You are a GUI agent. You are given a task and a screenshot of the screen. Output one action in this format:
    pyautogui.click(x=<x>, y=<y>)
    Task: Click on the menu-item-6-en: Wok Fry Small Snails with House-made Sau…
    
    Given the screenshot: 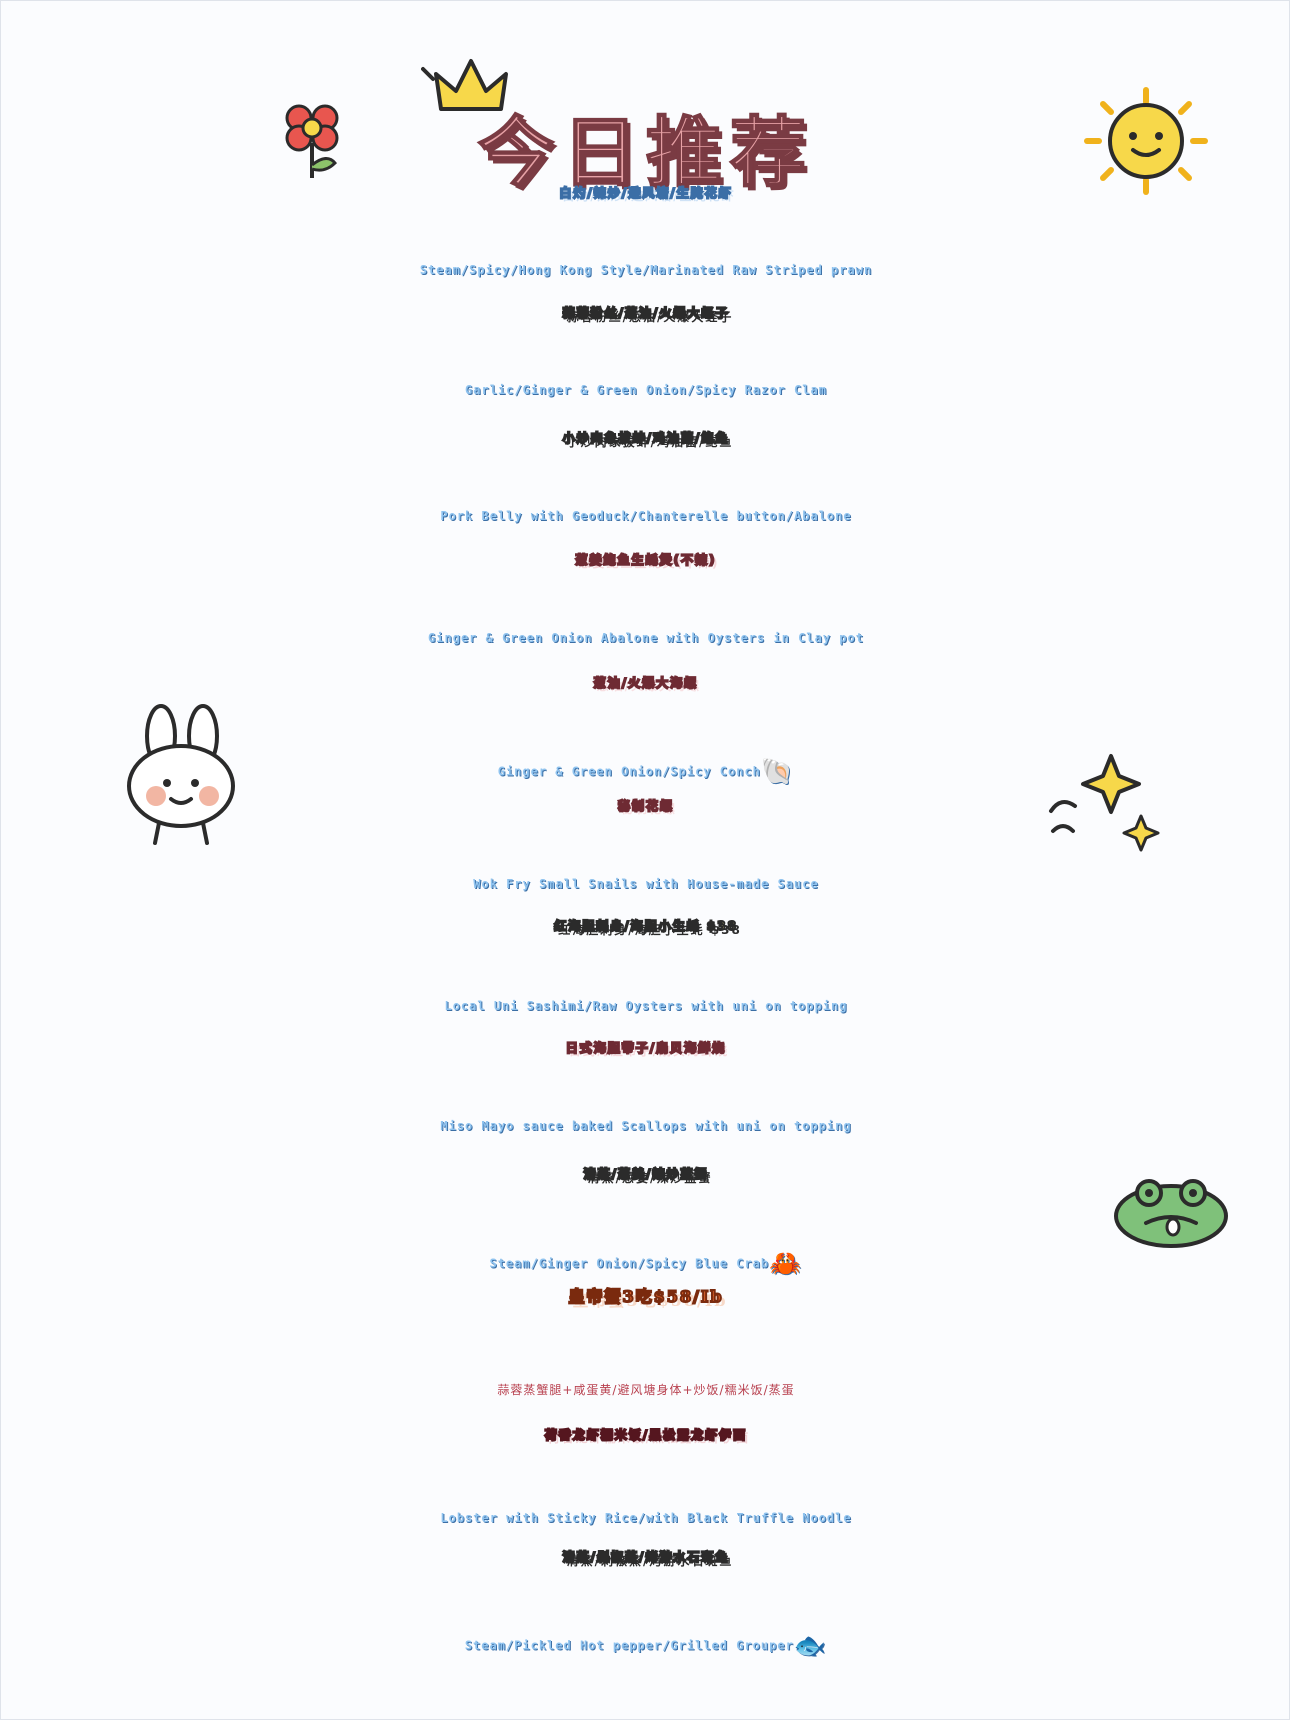 What is the action you would take?
    pyautogui.click(x=646, y=884)
    